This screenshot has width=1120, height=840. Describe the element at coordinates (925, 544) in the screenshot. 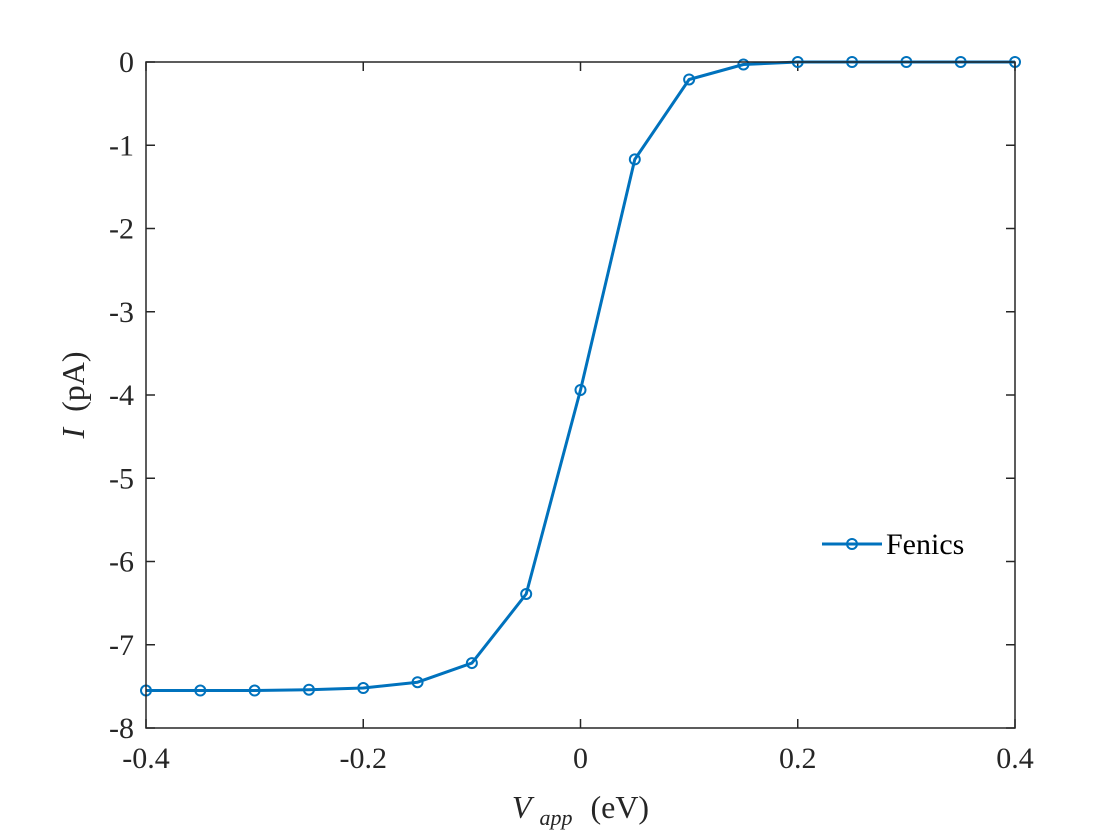

I see `legend-label-fenics: Fenics` at that location.